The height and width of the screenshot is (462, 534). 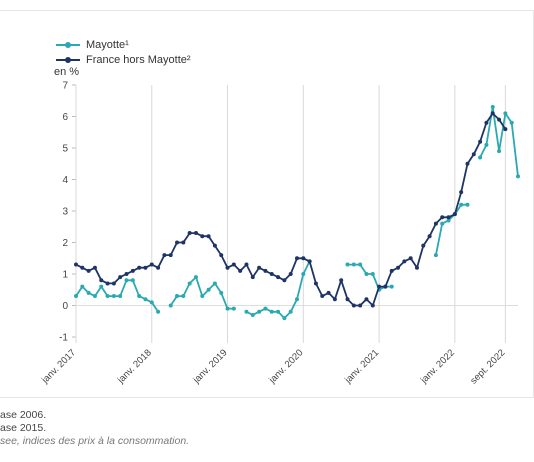 I want to click on y-tick-label: 3, so click(x=65, y=212).